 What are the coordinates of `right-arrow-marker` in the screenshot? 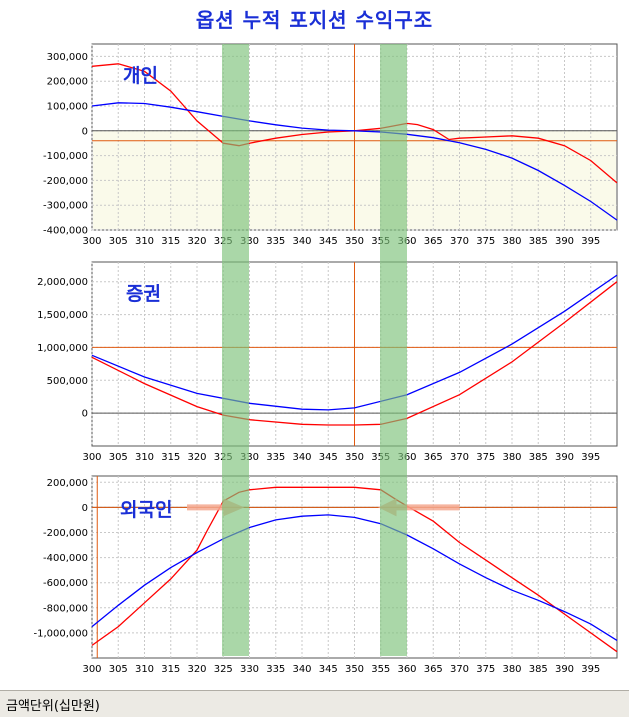 It's located at (419, 507).